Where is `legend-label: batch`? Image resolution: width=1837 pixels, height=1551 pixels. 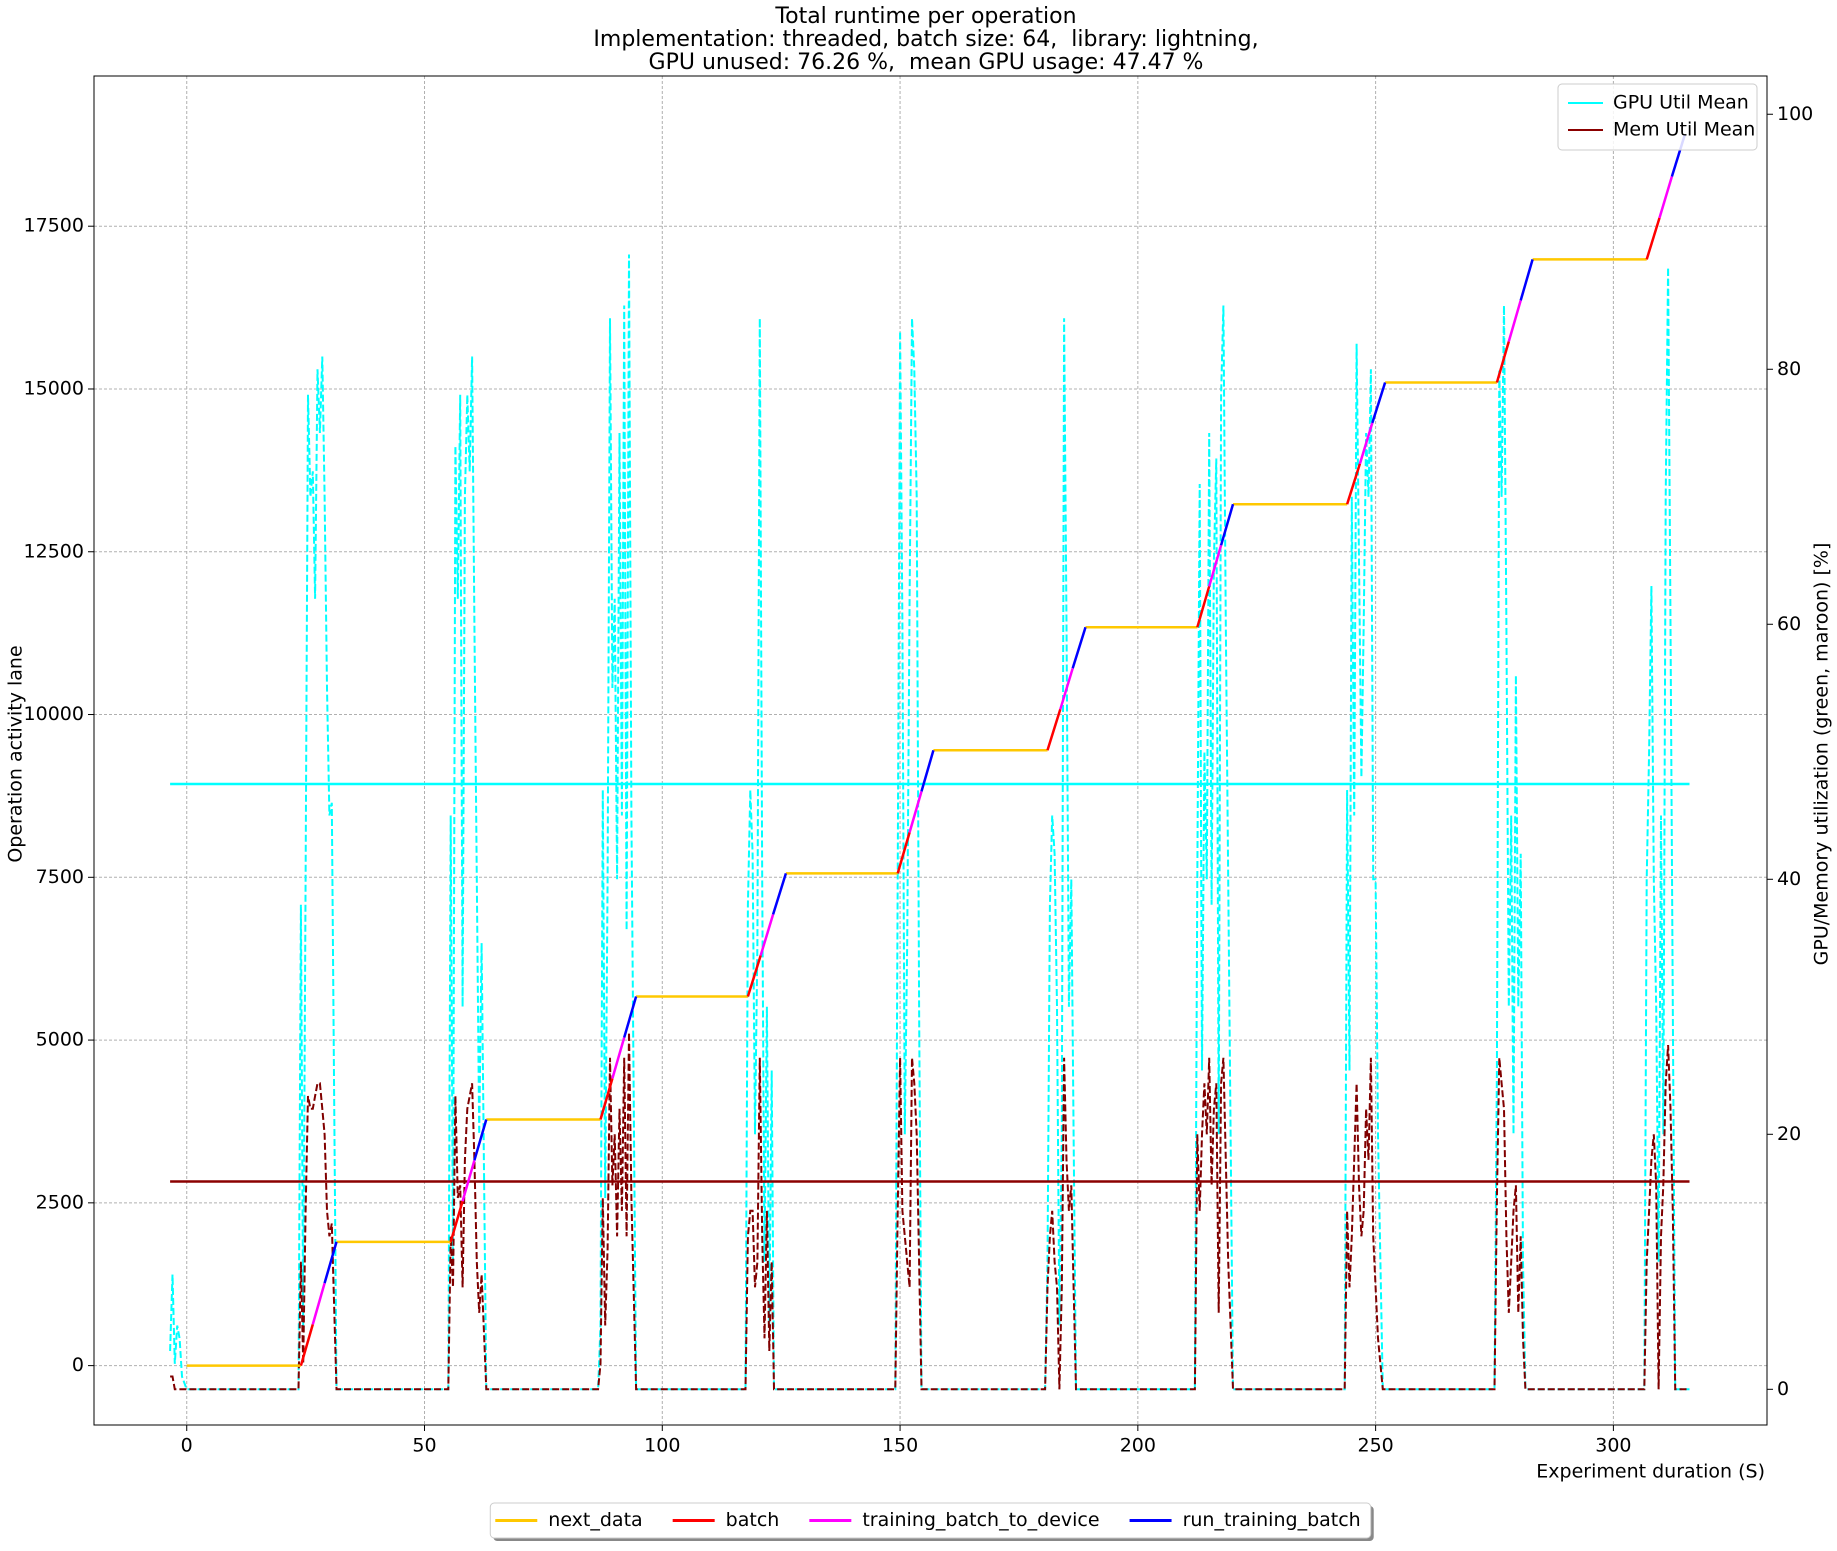 legend-label: batch is located at coordinates (753, 1520).